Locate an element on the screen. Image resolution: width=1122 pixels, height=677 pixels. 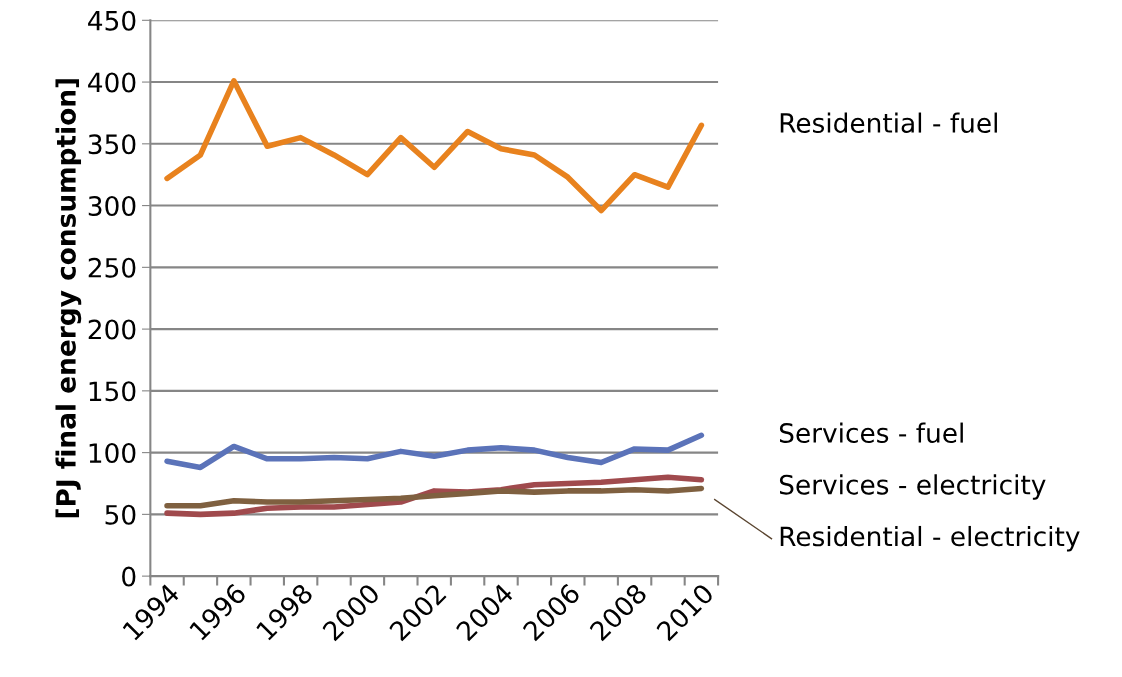
text: Residential - fuel is located at coordinates (888, 122).